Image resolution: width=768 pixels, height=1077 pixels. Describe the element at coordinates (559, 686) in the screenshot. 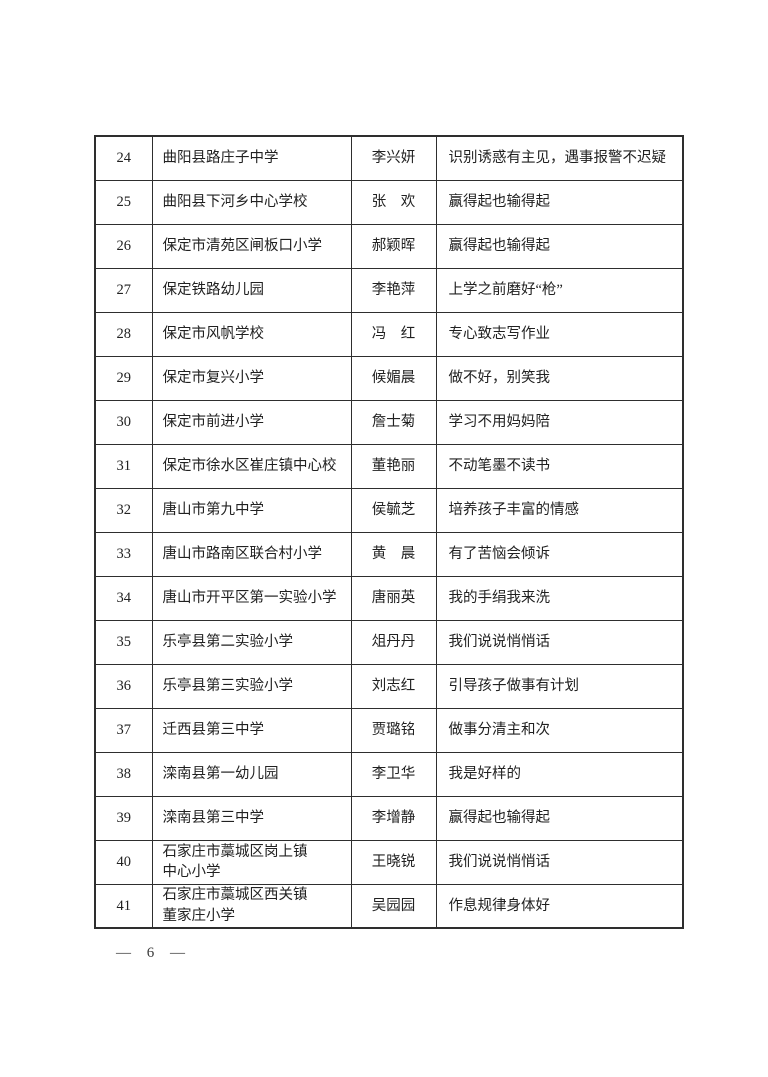

I see `slogan-cell: 引导孩子做事有计划` at that location.